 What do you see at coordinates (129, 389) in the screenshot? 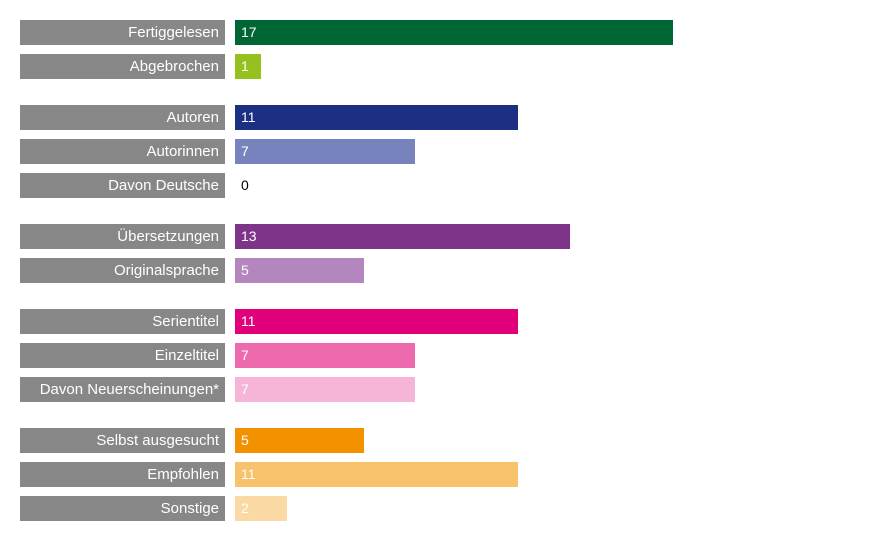
I see `category-label: Davon Neuerscheinungen*` at bounding box center [129, 389].